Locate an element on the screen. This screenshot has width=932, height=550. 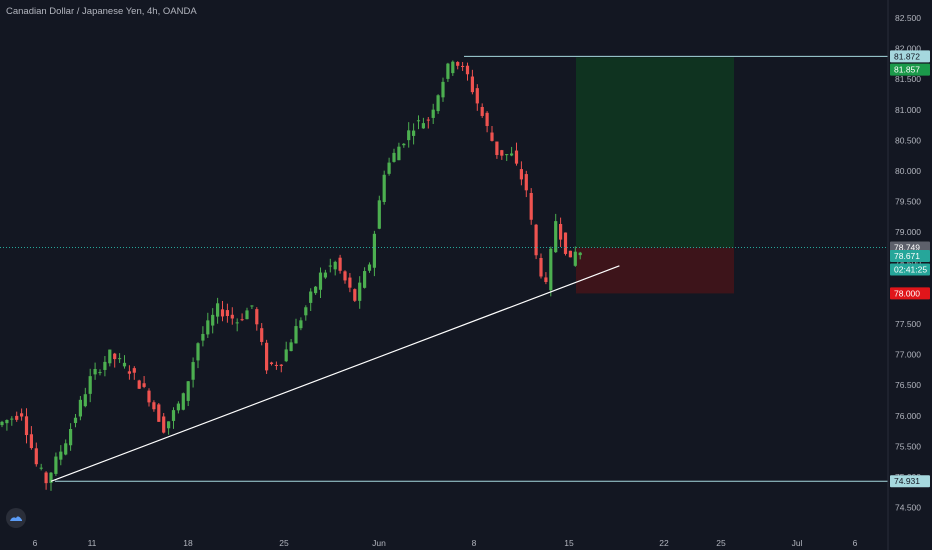
x-tick-label: 18 is located at coordinates (188, 543).